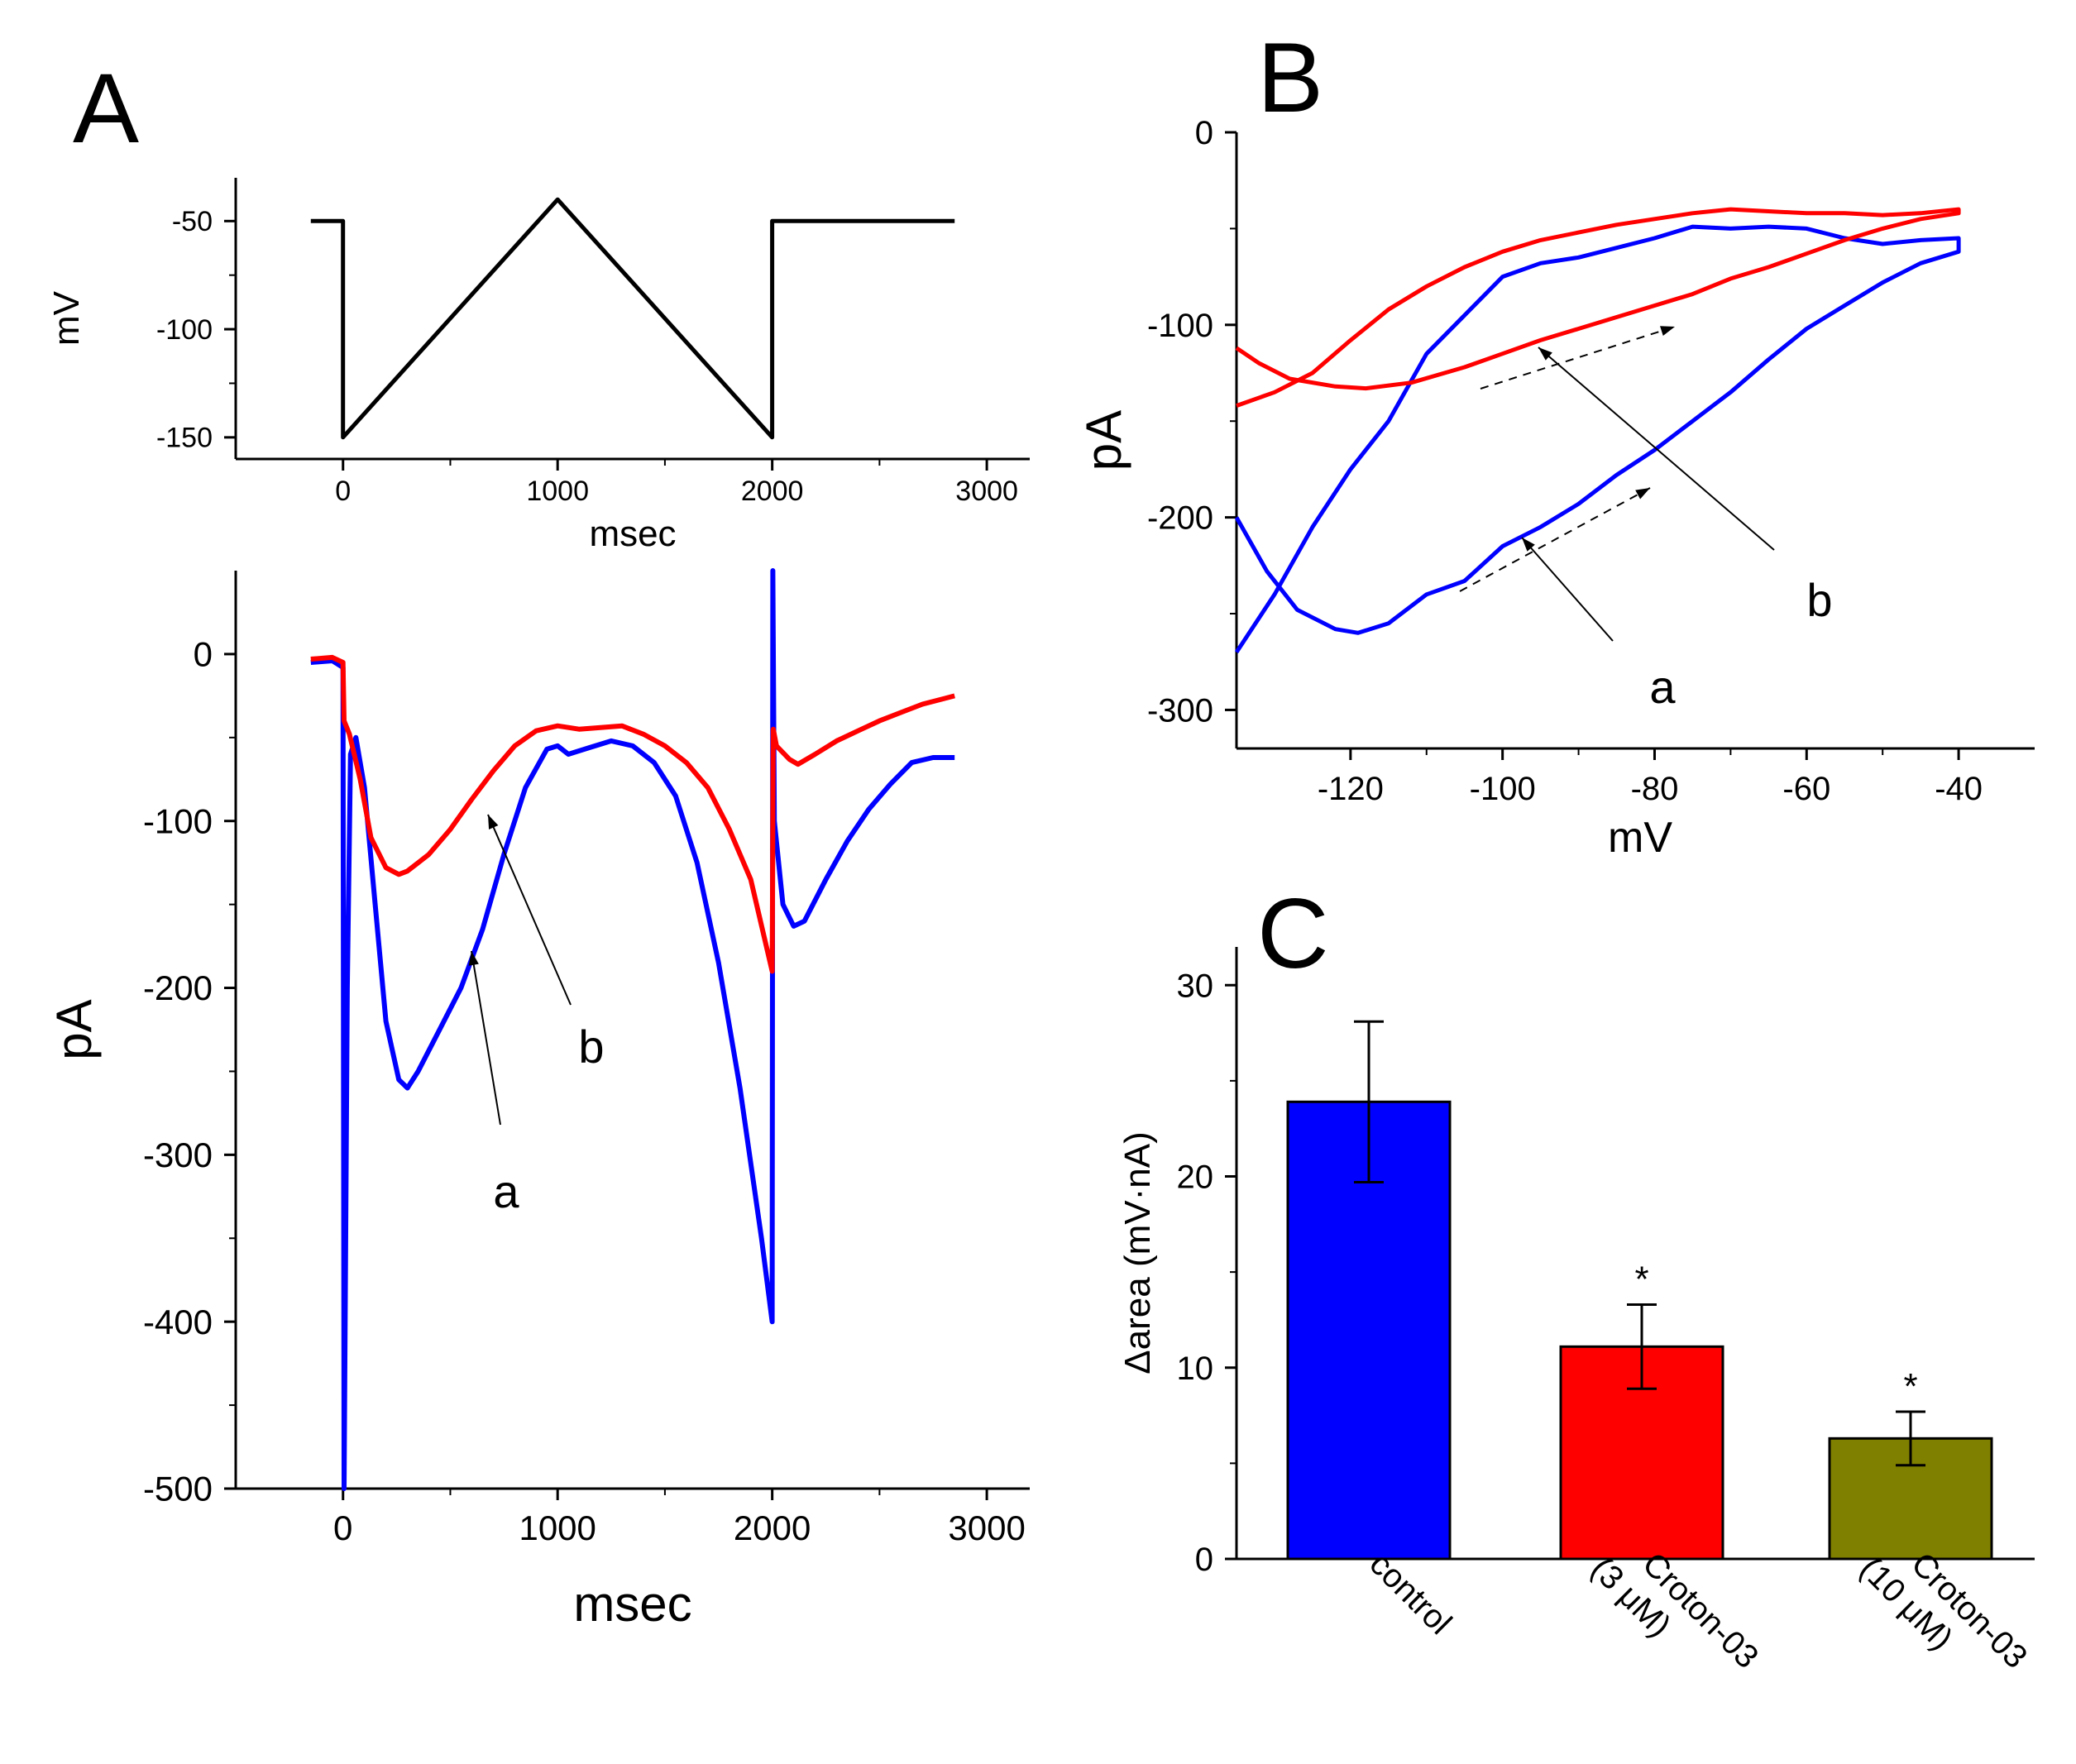 The width and height of the screenshot is (2076, 1764). Describe the element at coordinates (1293, 933) in the screenshot. I see `panel-label-c: C` at that location.